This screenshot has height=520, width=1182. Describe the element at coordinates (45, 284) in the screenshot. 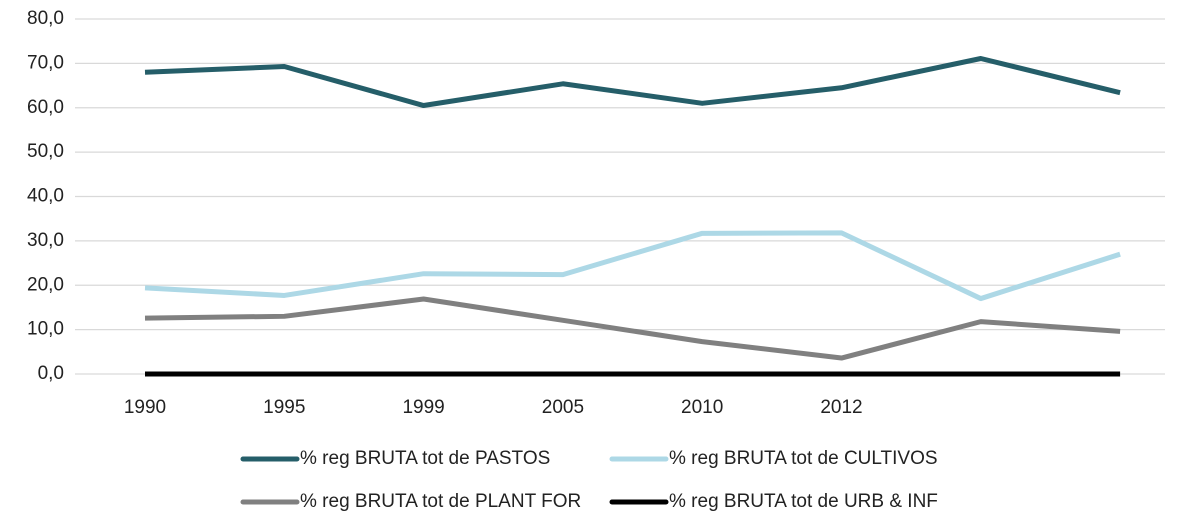

I see `y-tick-label: 20,0` at that location.